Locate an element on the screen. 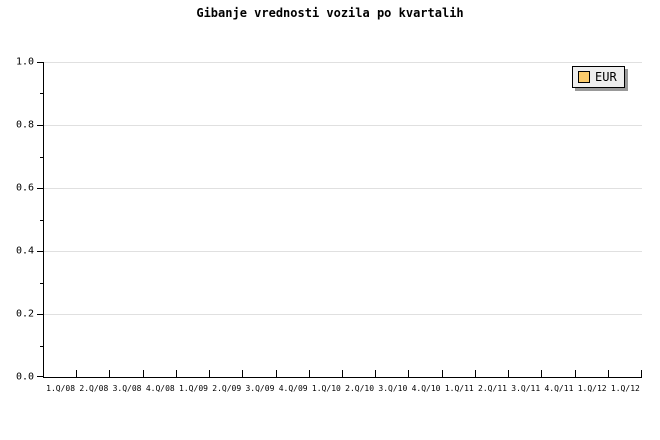 Image resolution: width=660 pixels, height=440 pixels. x-axis-tick-label: 1.Q/10 is located at coordinates (326, 388).